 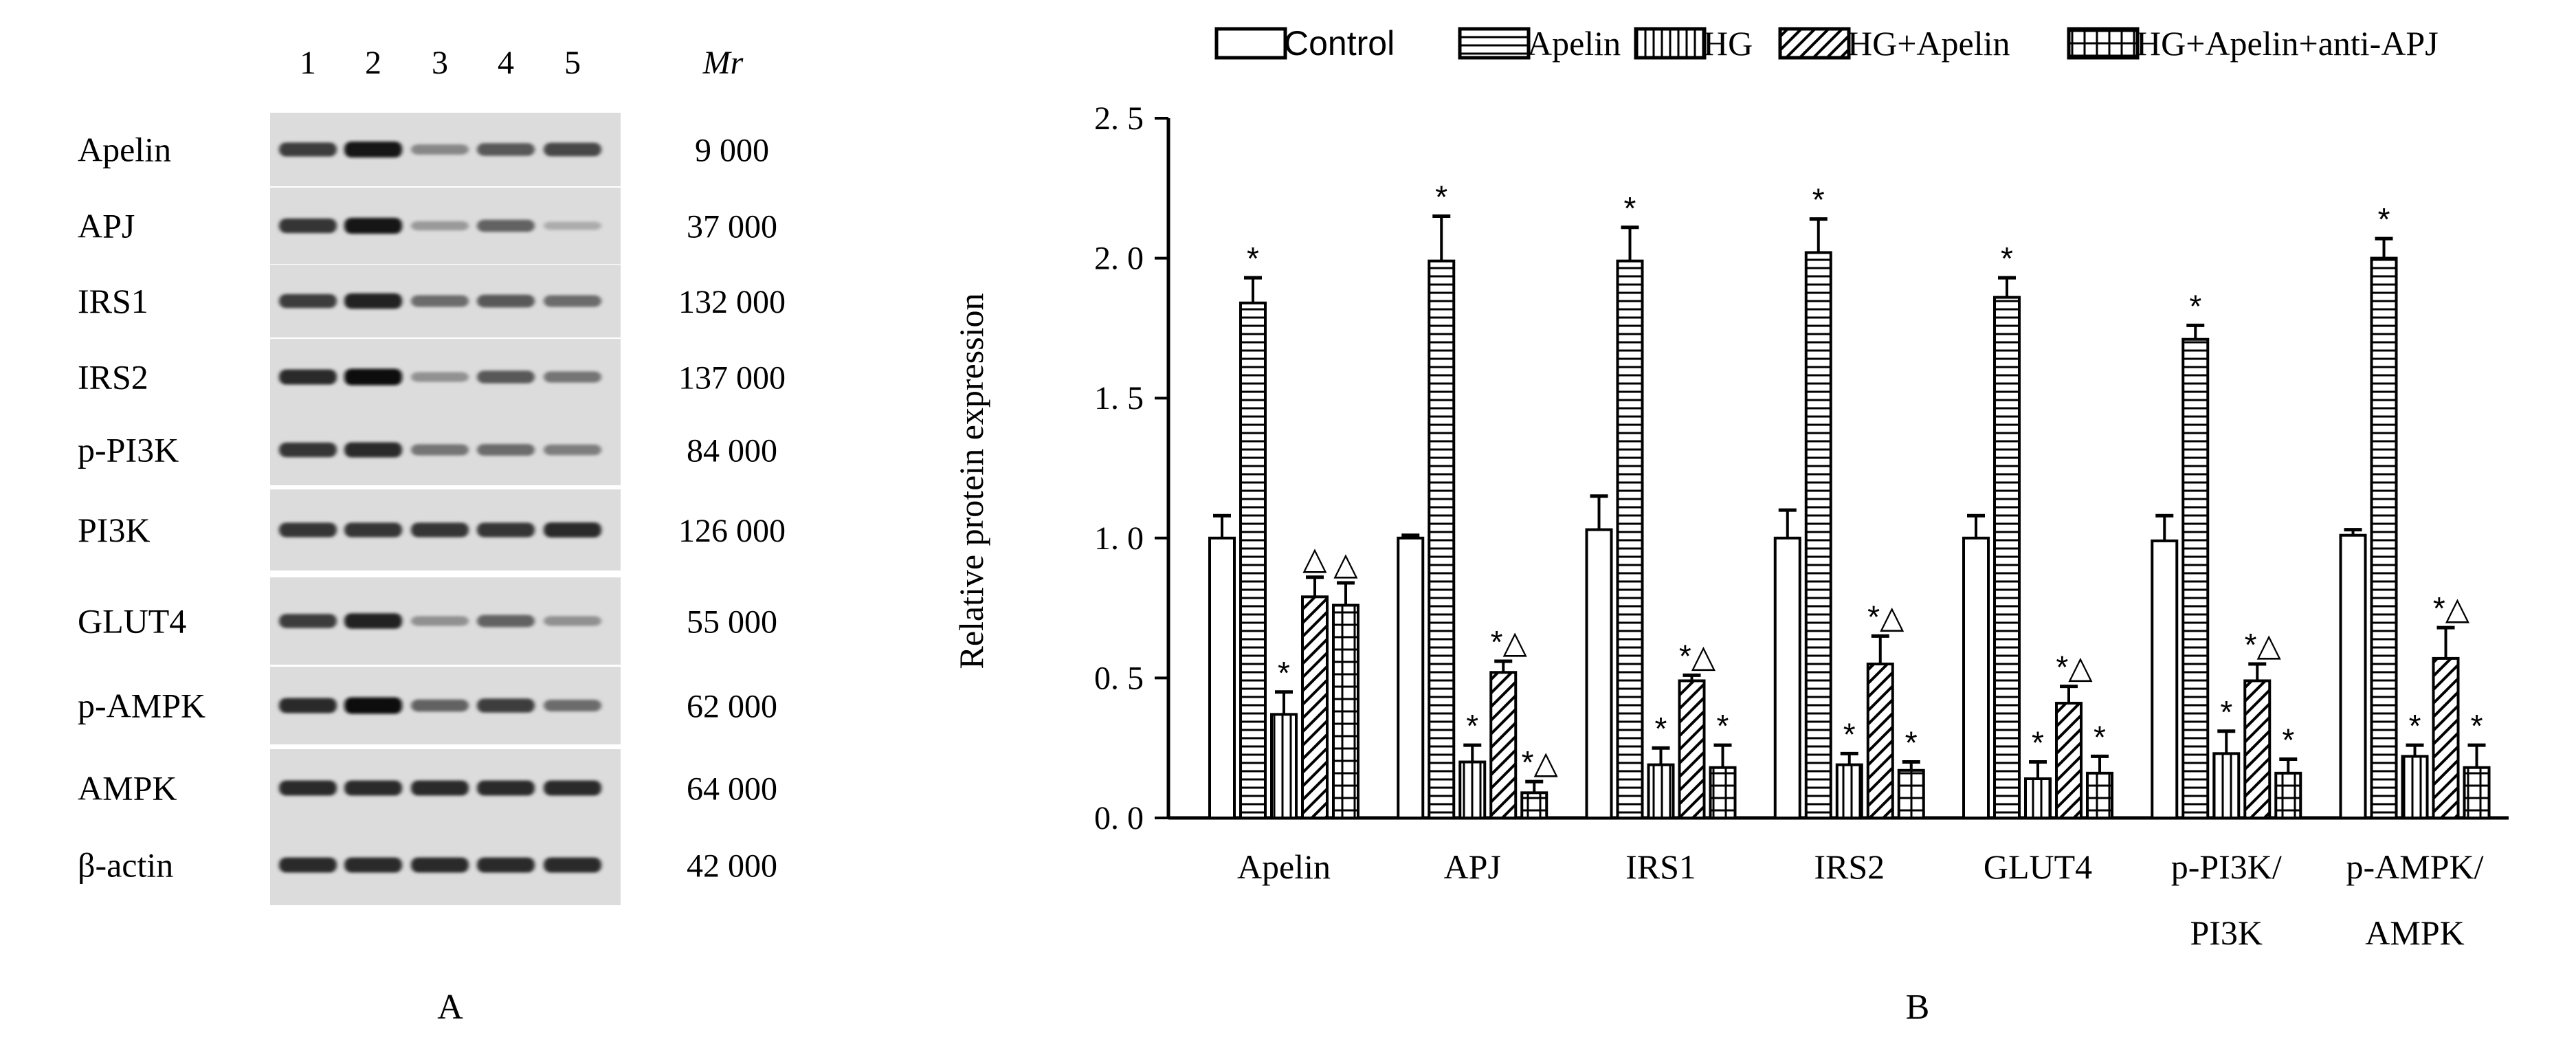 What do you see at coordinates (732, 151) in the screenshot?
I see `molecular-weight: 9 000` at bounding box center [732, 151].